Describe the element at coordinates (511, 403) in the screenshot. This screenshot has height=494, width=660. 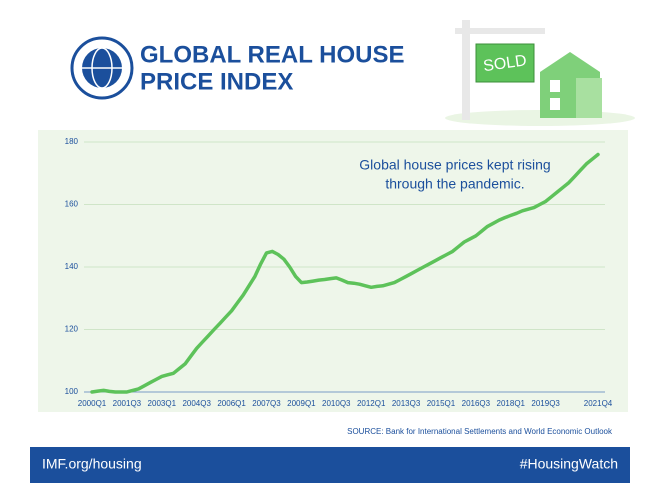
I see `x-tick-label: 2018Q1` at that location.